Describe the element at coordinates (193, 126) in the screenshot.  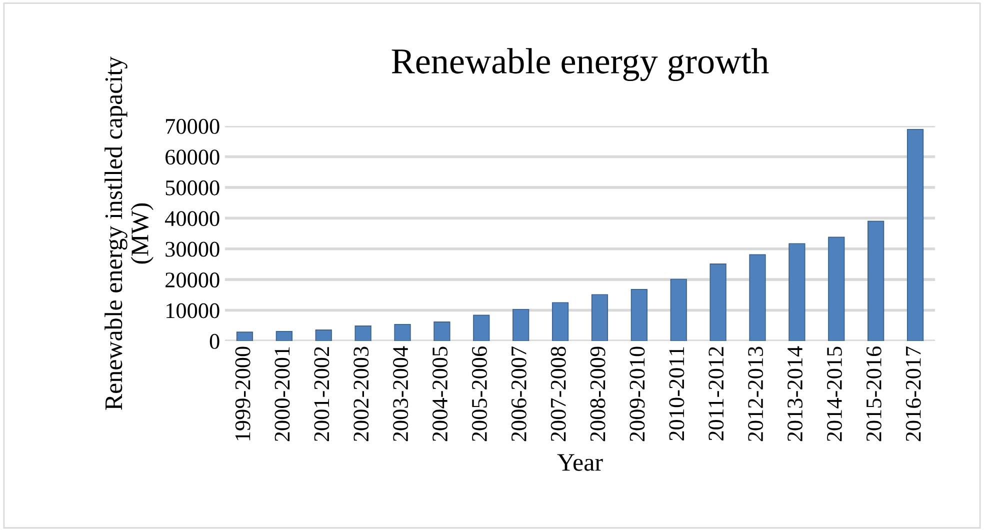
I see `y-tick-label: 70000` at that location.